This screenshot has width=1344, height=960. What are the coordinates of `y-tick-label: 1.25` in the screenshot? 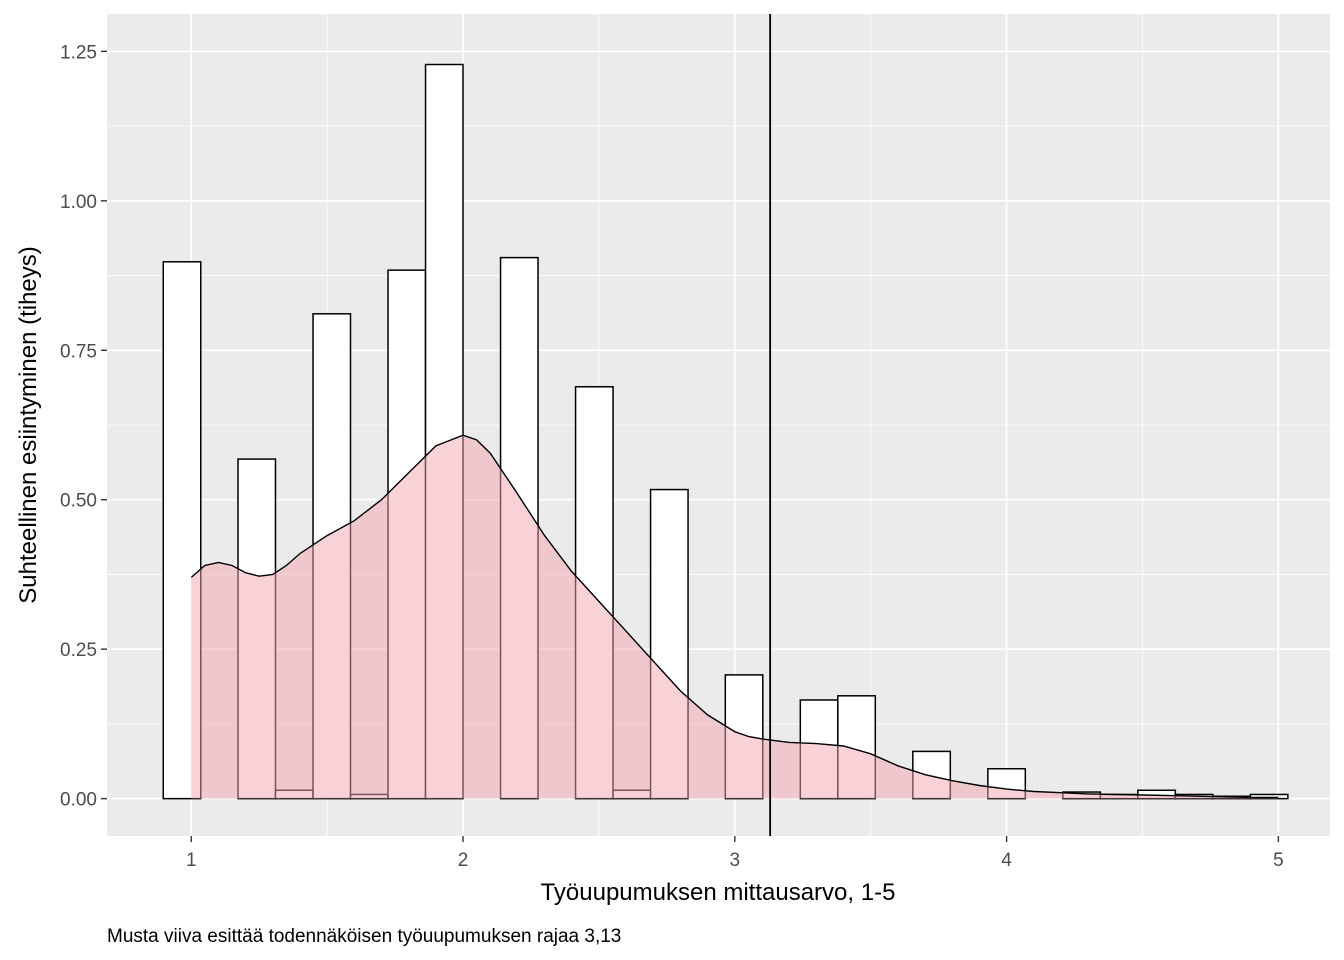 It's located at (78, 52).